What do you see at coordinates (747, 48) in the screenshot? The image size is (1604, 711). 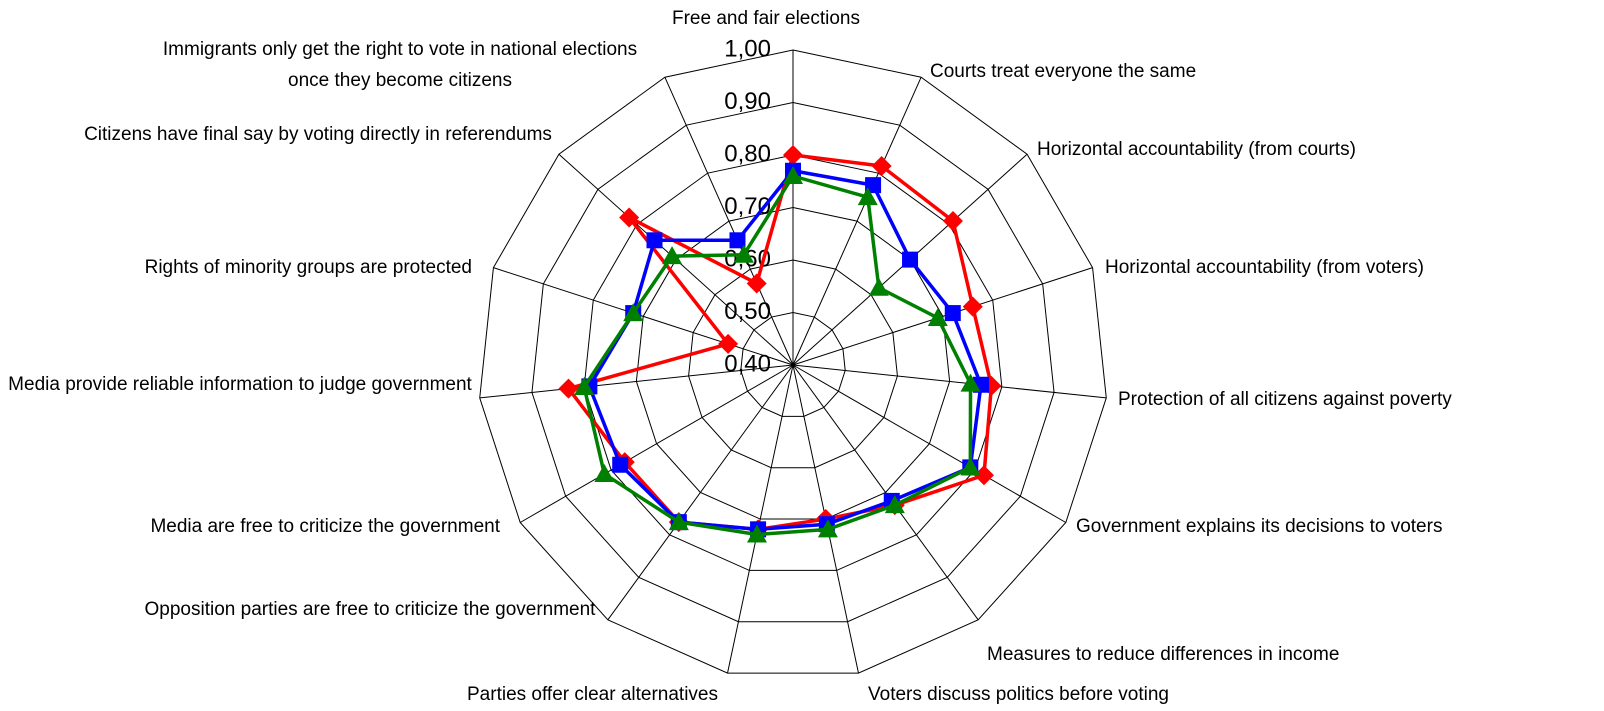 I see `tick-label: 1,00` at bounding box center [747, 48].